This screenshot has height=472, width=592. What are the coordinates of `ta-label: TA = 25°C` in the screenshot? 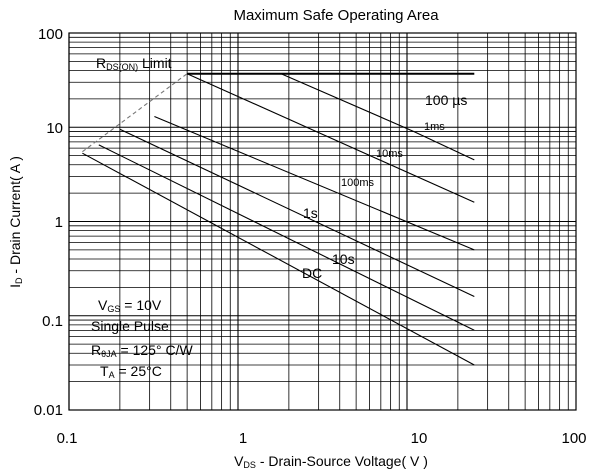 It's located at (131, 371).